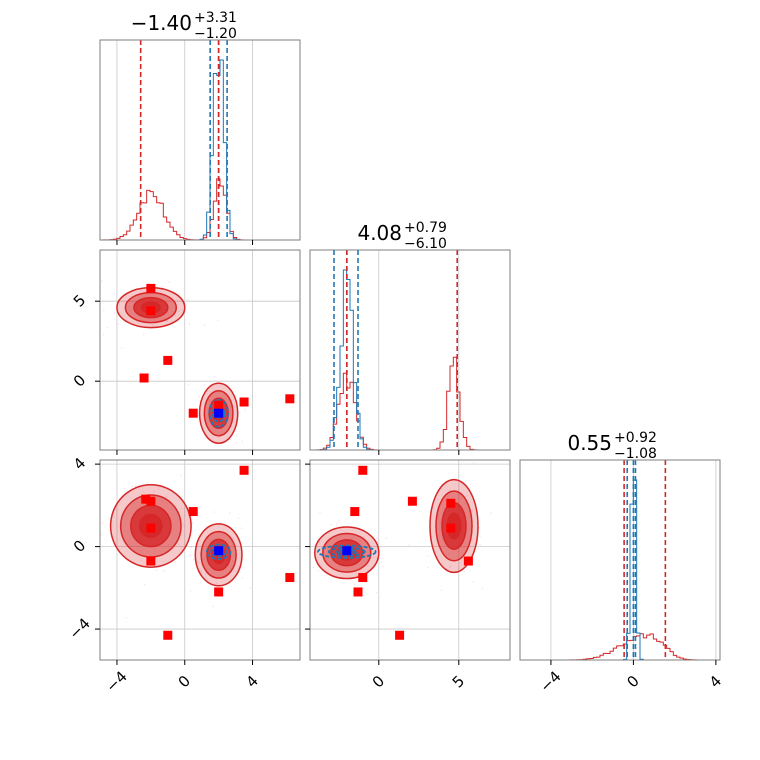  I want to click on panel-02-tick-label-y: 0, so click(79, 546).